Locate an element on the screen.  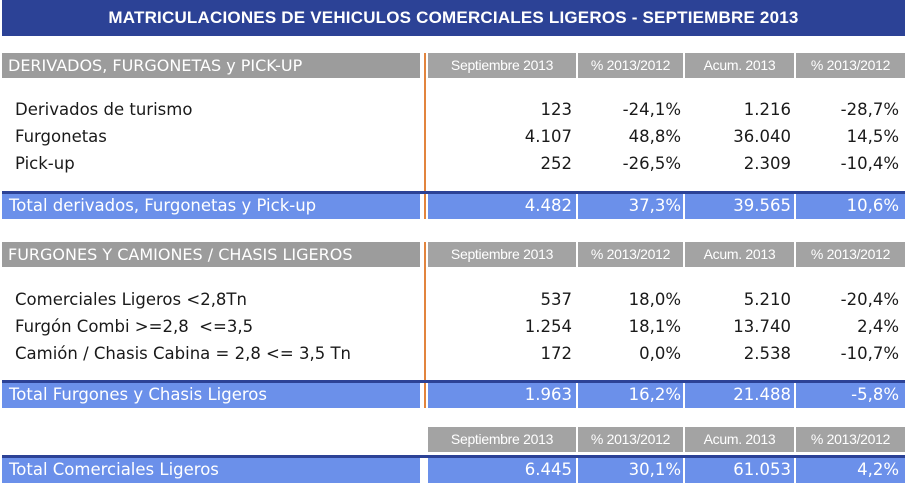
cell-pct-accum: -10,4% is located at coordinates (869, 163).